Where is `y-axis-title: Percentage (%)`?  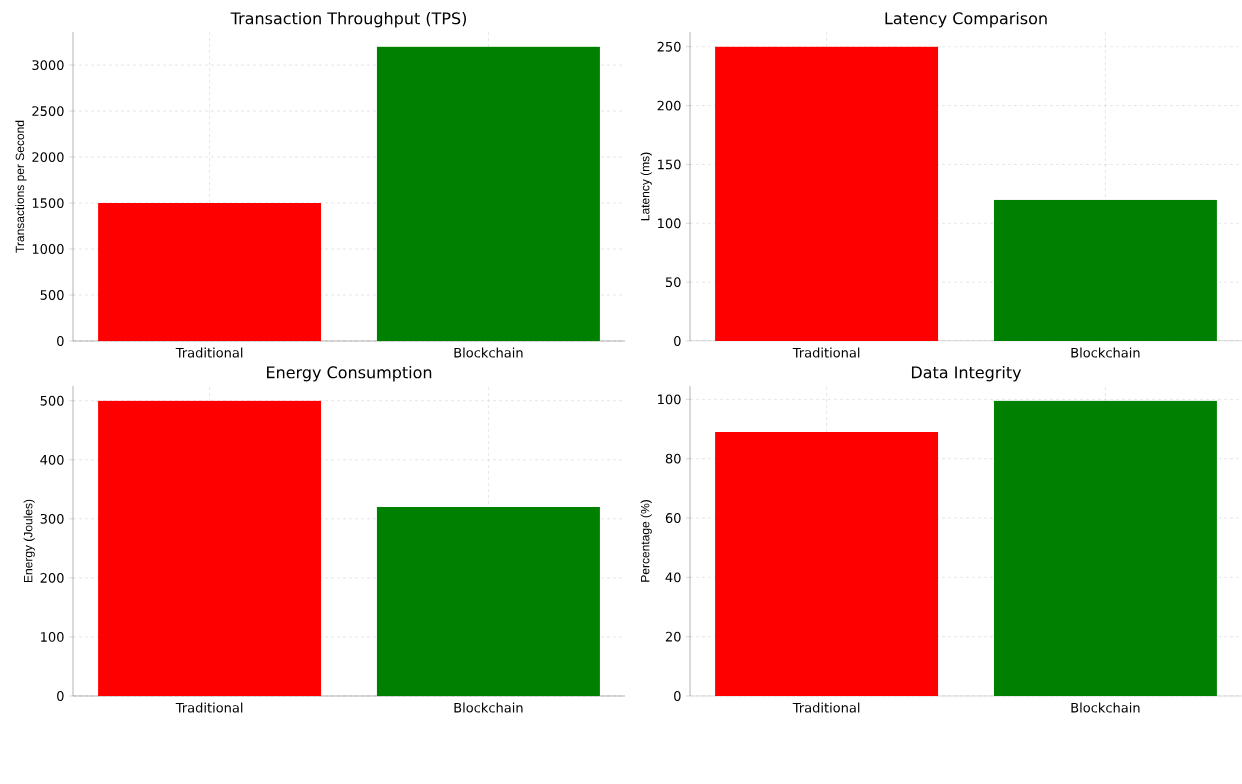 y-axis-title: Percentage (%) is located at coordinates (646, 541).